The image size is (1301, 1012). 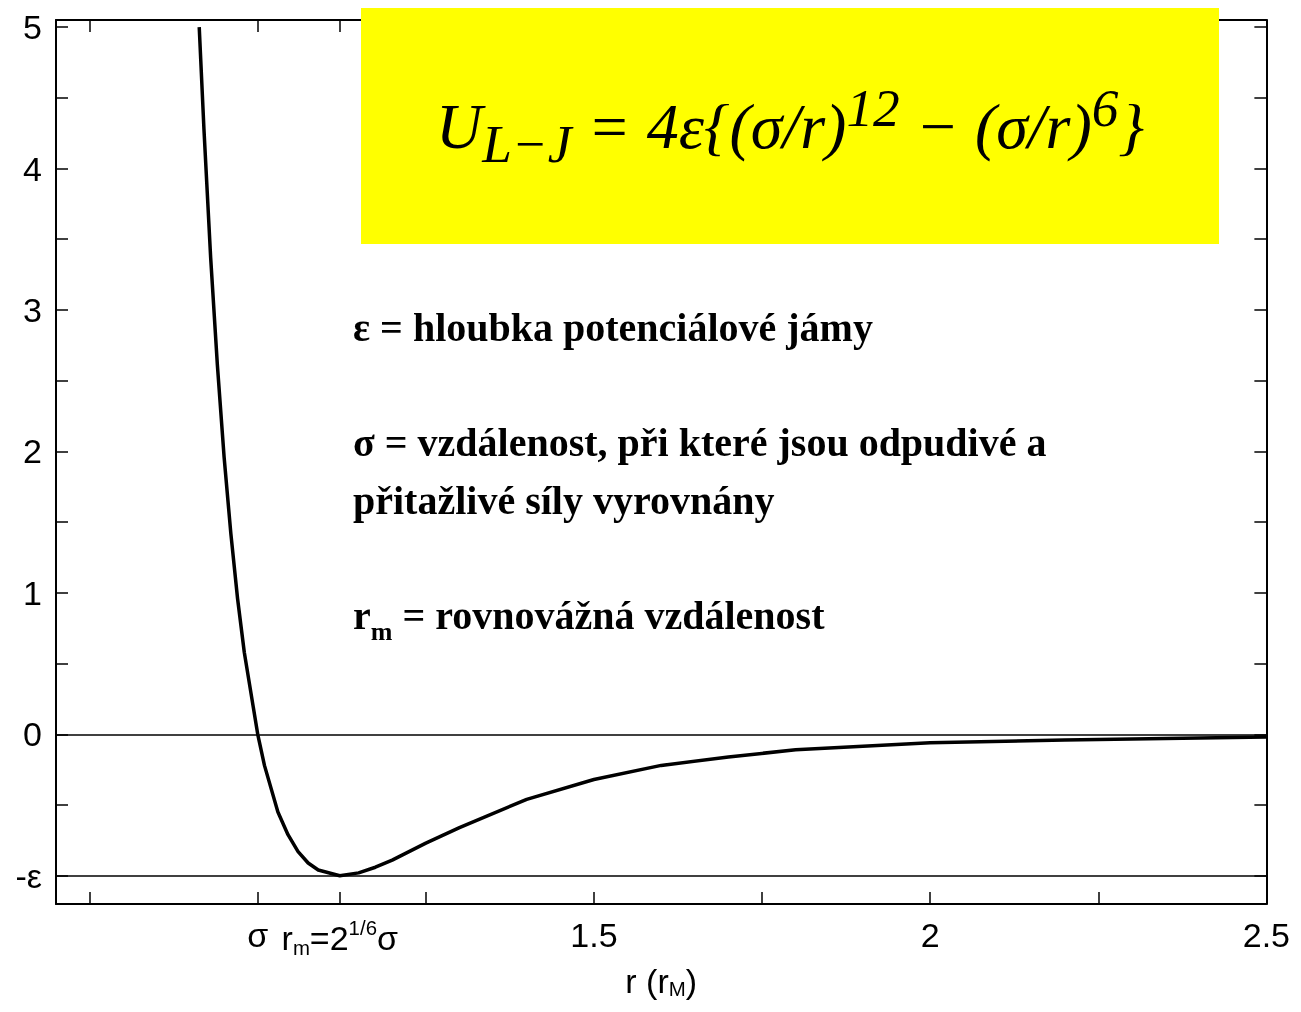 I want to click on y-tick-label: 3, so click(x=32, y=309).